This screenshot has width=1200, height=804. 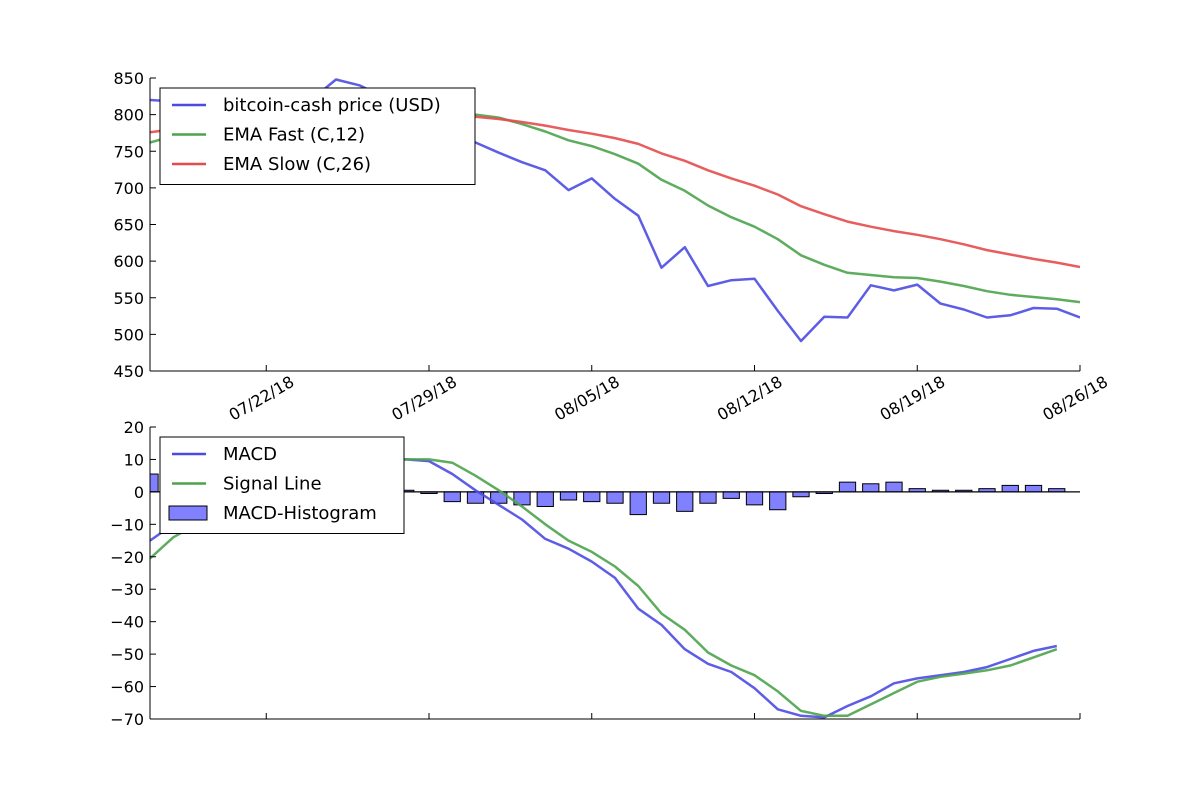 What do you see at coordinates (128, 261) in the screenshot?
I see `y-tick-label: 600` at bounding box center [128, 261].